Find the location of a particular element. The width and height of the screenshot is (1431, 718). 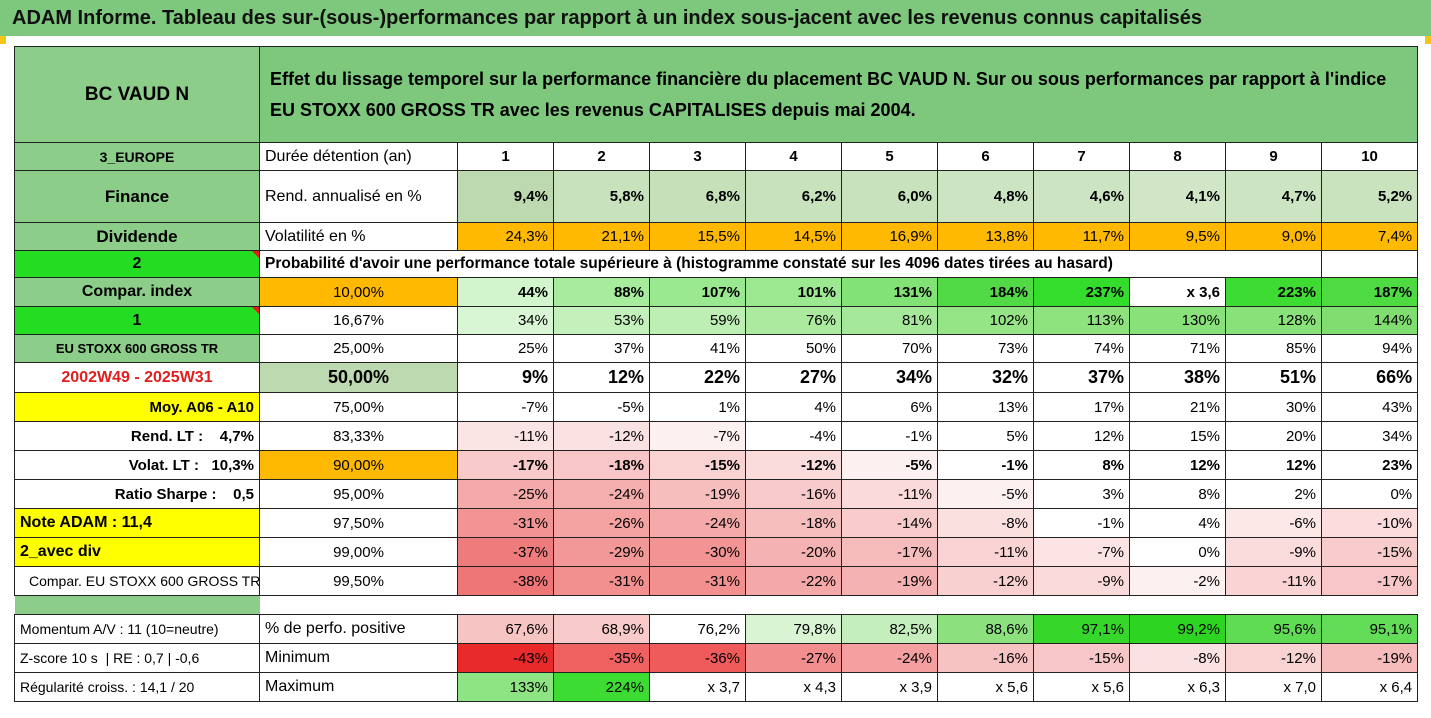

quantile-pct: 50,00% is located at coordinates (358, 377).